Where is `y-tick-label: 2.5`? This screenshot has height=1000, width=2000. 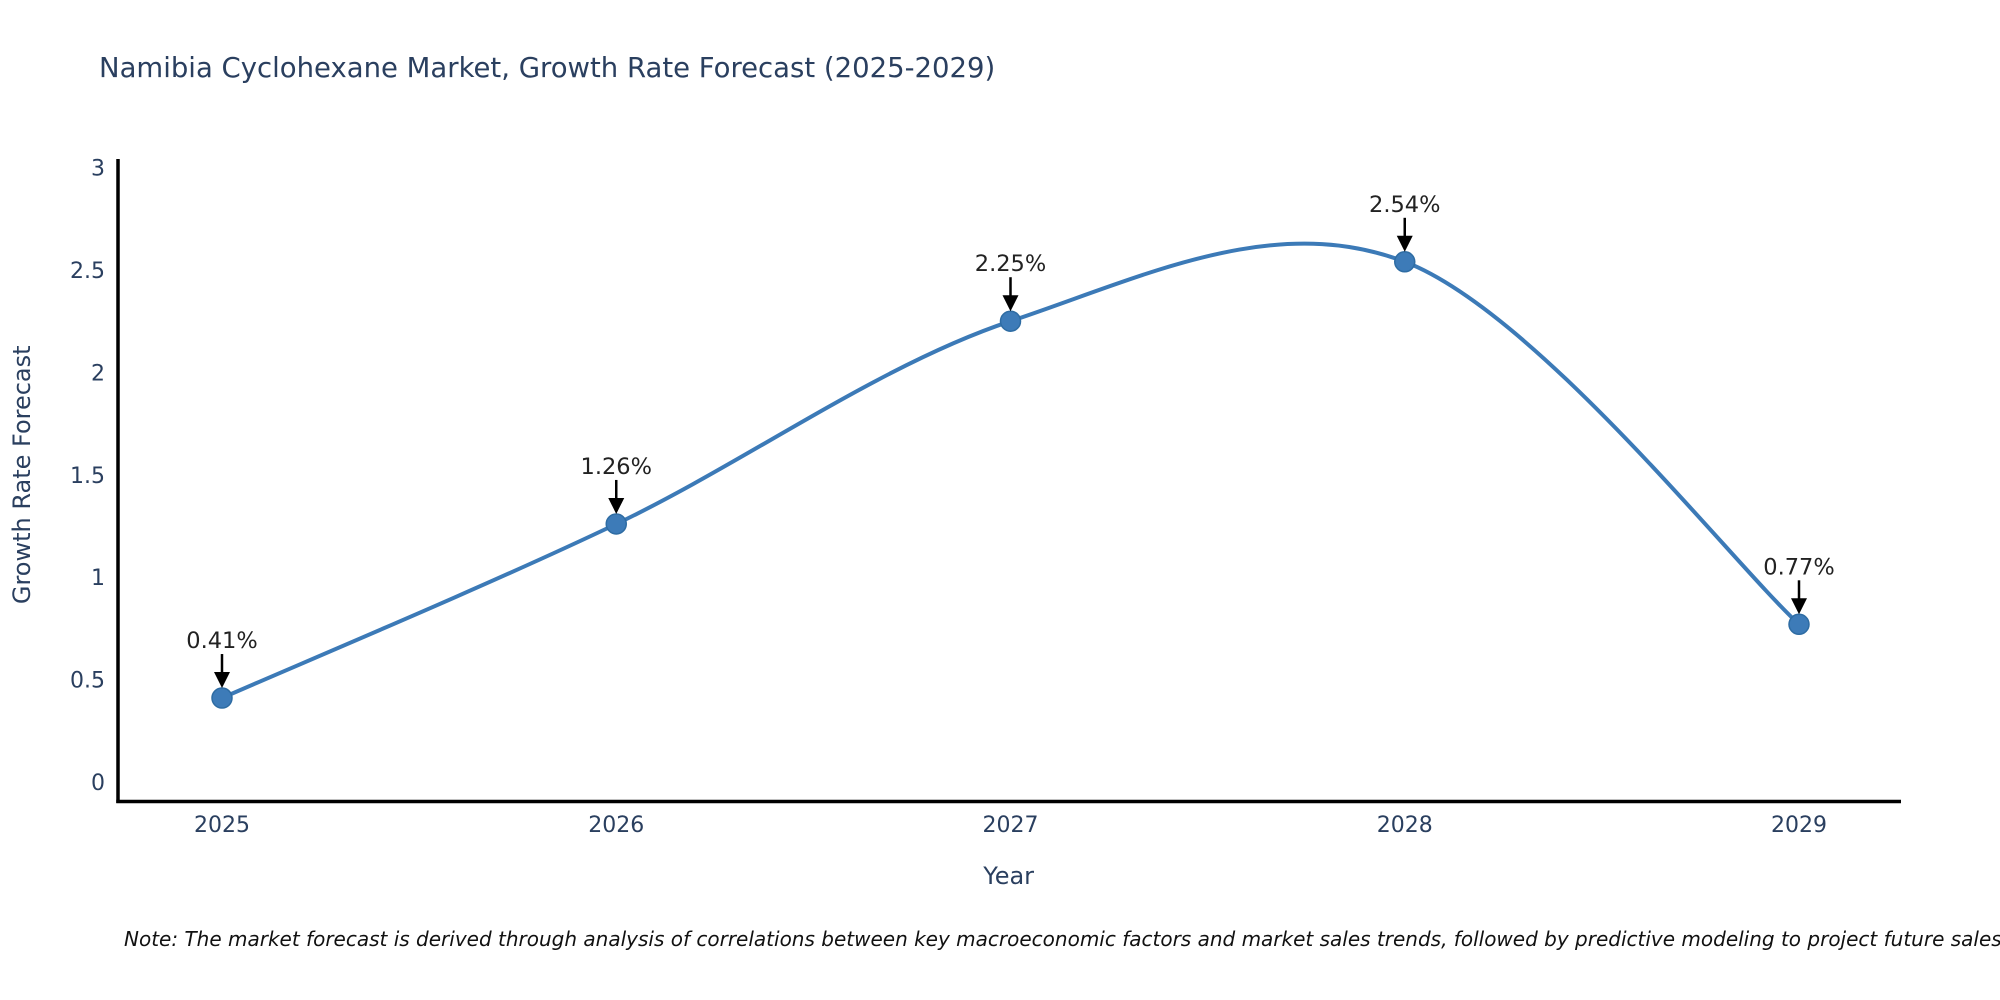 y-tick-label: 2.5 is located at coordinates (87, 271).